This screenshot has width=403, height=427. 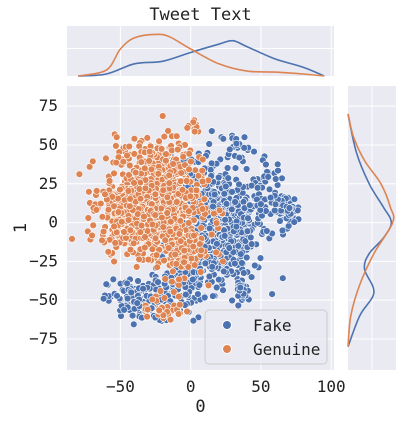 What do you see at coordinates (286, 349) in the screenshot?
I see `legend-label-genuine: Genuine` at bounding box center [286, 349].